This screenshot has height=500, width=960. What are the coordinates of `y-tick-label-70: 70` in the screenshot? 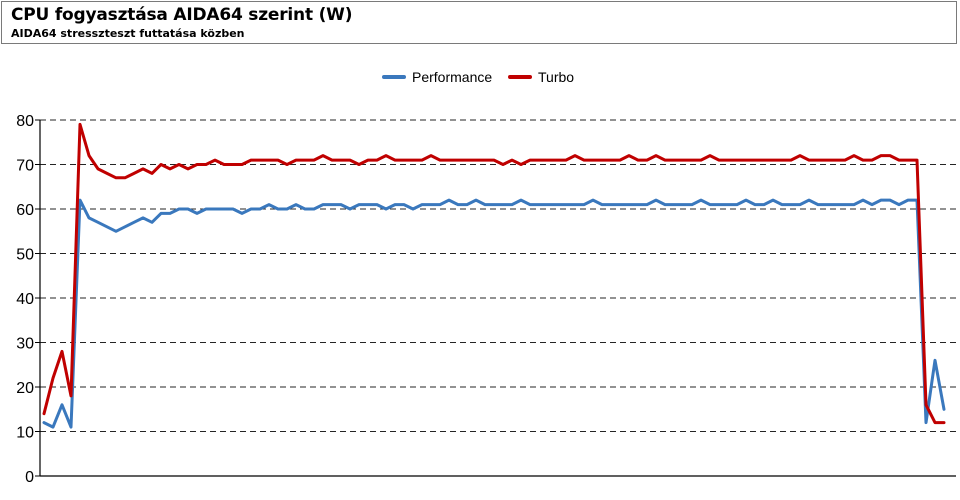 It's located at (25, 166).